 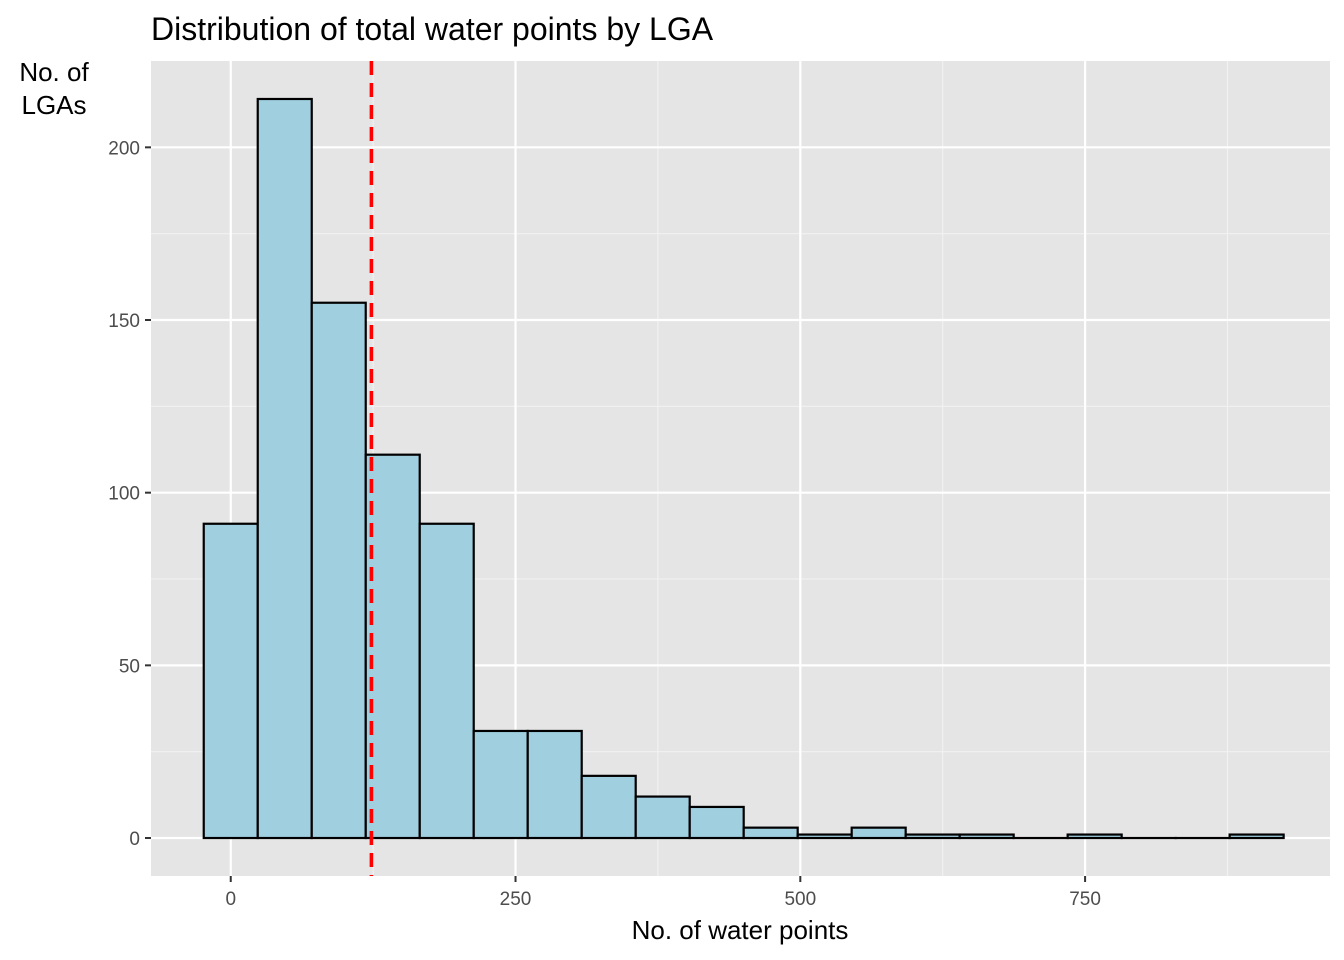 What do you see at coordinates (129, 666) in the screenshot?
I see `y-tick-label: 50` at bounding box center [129, 666].